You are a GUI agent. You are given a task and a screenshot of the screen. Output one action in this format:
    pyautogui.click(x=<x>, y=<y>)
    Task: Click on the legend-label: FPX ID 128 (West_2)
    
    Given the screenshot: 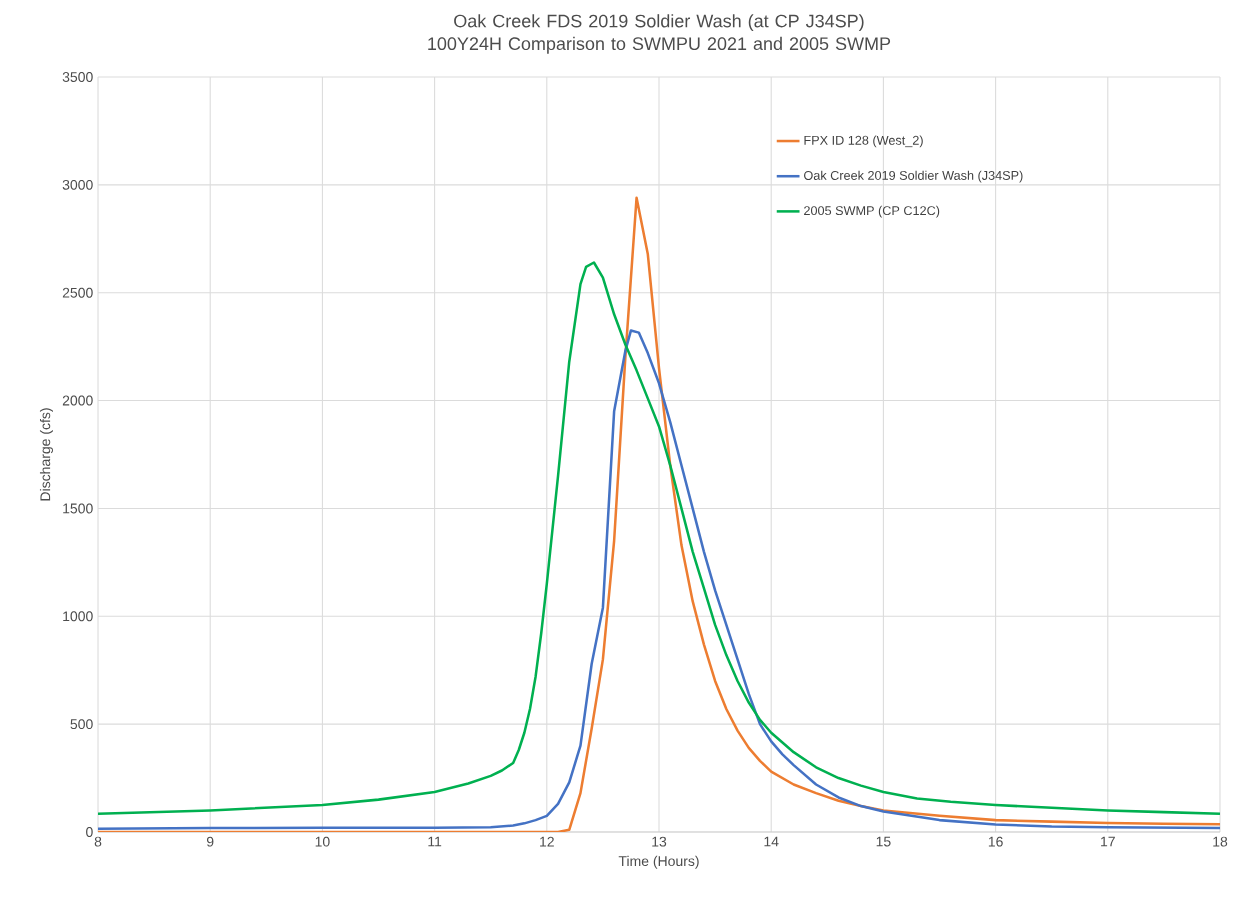 What is the action you would take?
    pyautogui.click(x=863, y=141)
    